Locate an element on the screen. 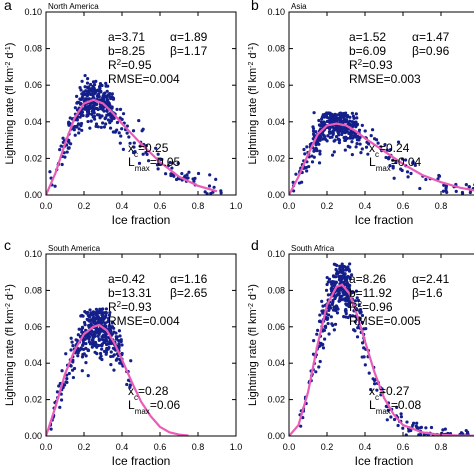 The width and height of the screenshot is (474, 474). stat-r2: R2=0.96 is located at coordinates (371, 307).